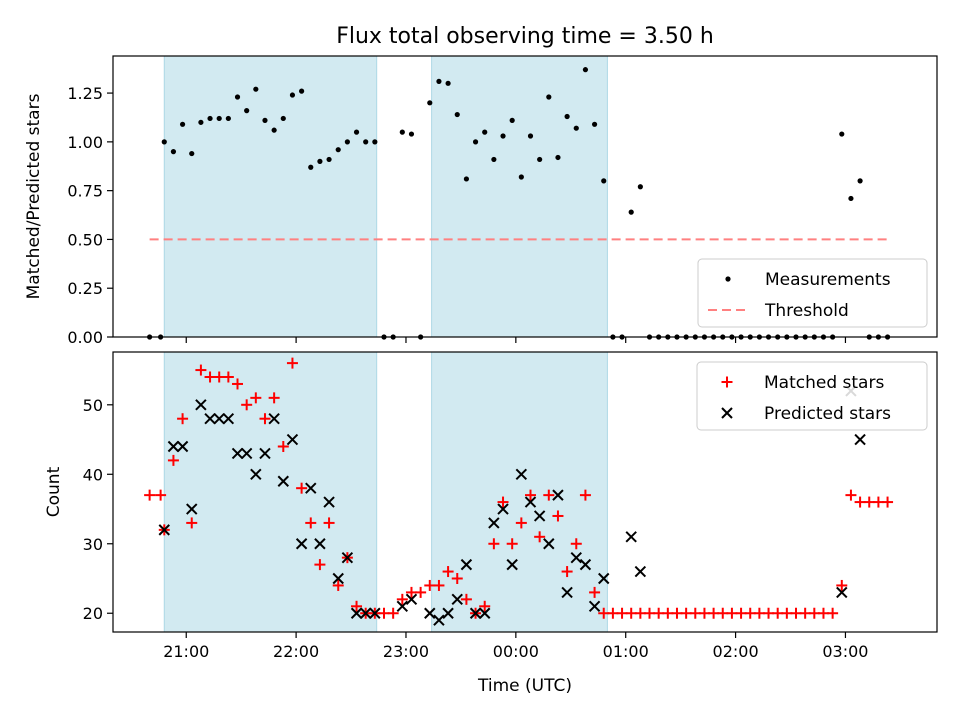  Describe the element at coordinates (845, 651) in the screenshot. I see `x-tick-label: 03:00` at that location.